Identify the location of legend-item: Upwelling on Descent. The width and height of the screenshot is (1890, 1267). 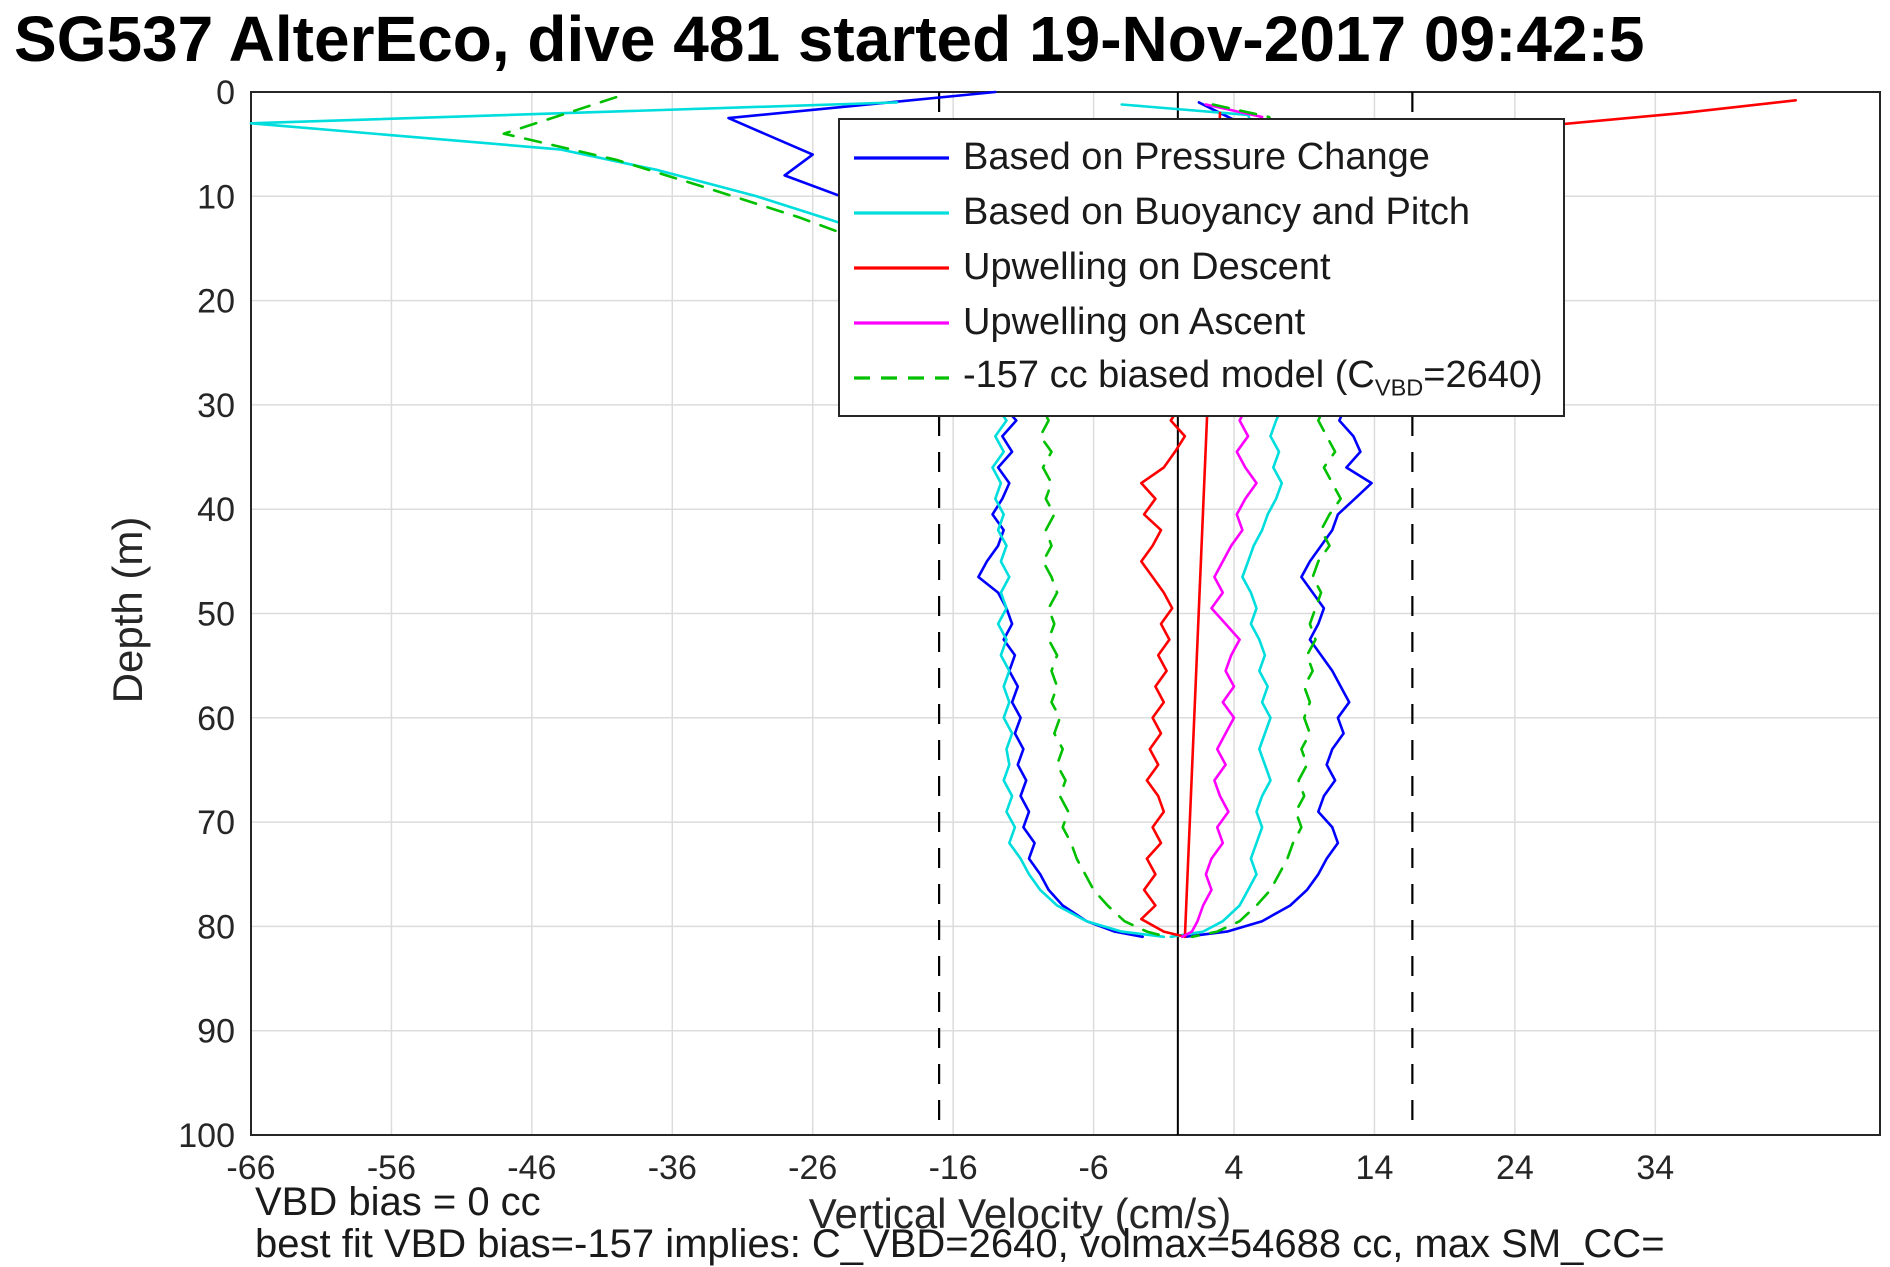
(1198, 267).